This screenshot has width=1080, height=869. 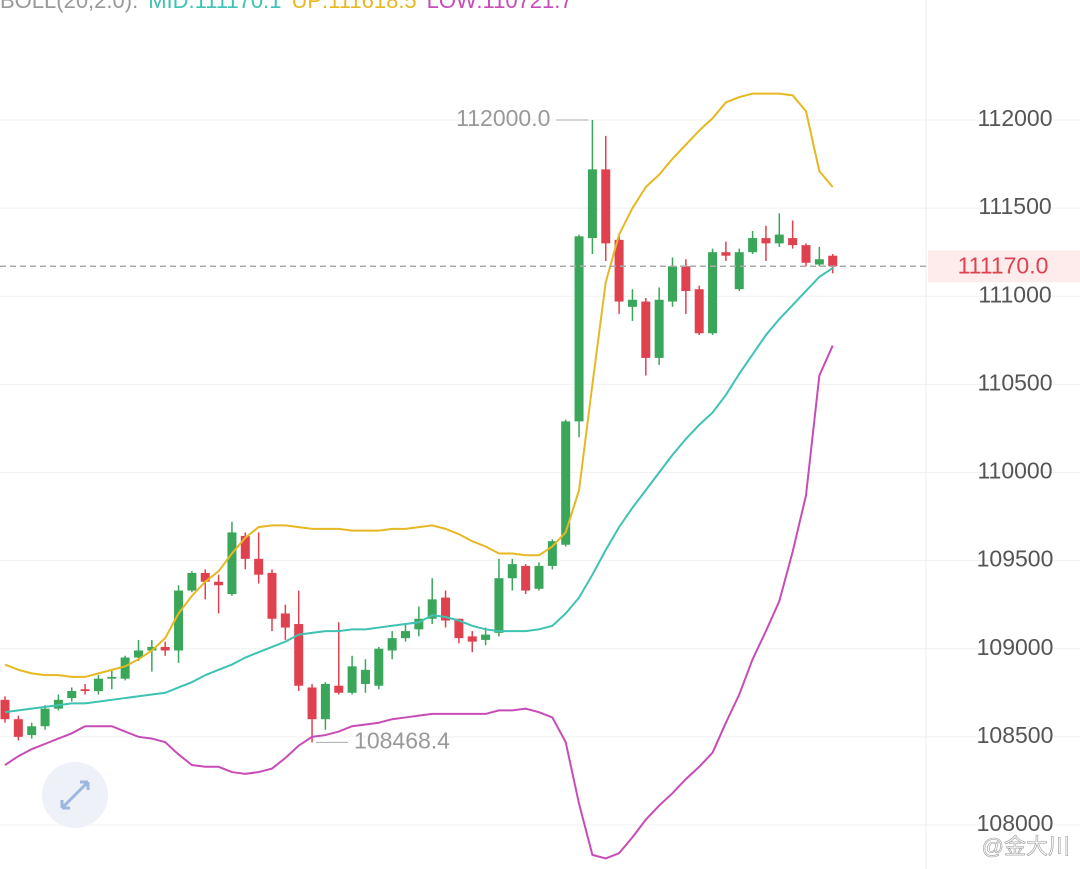 I want to click on y-tick-label: 111000, so click(x=1014, y=294).